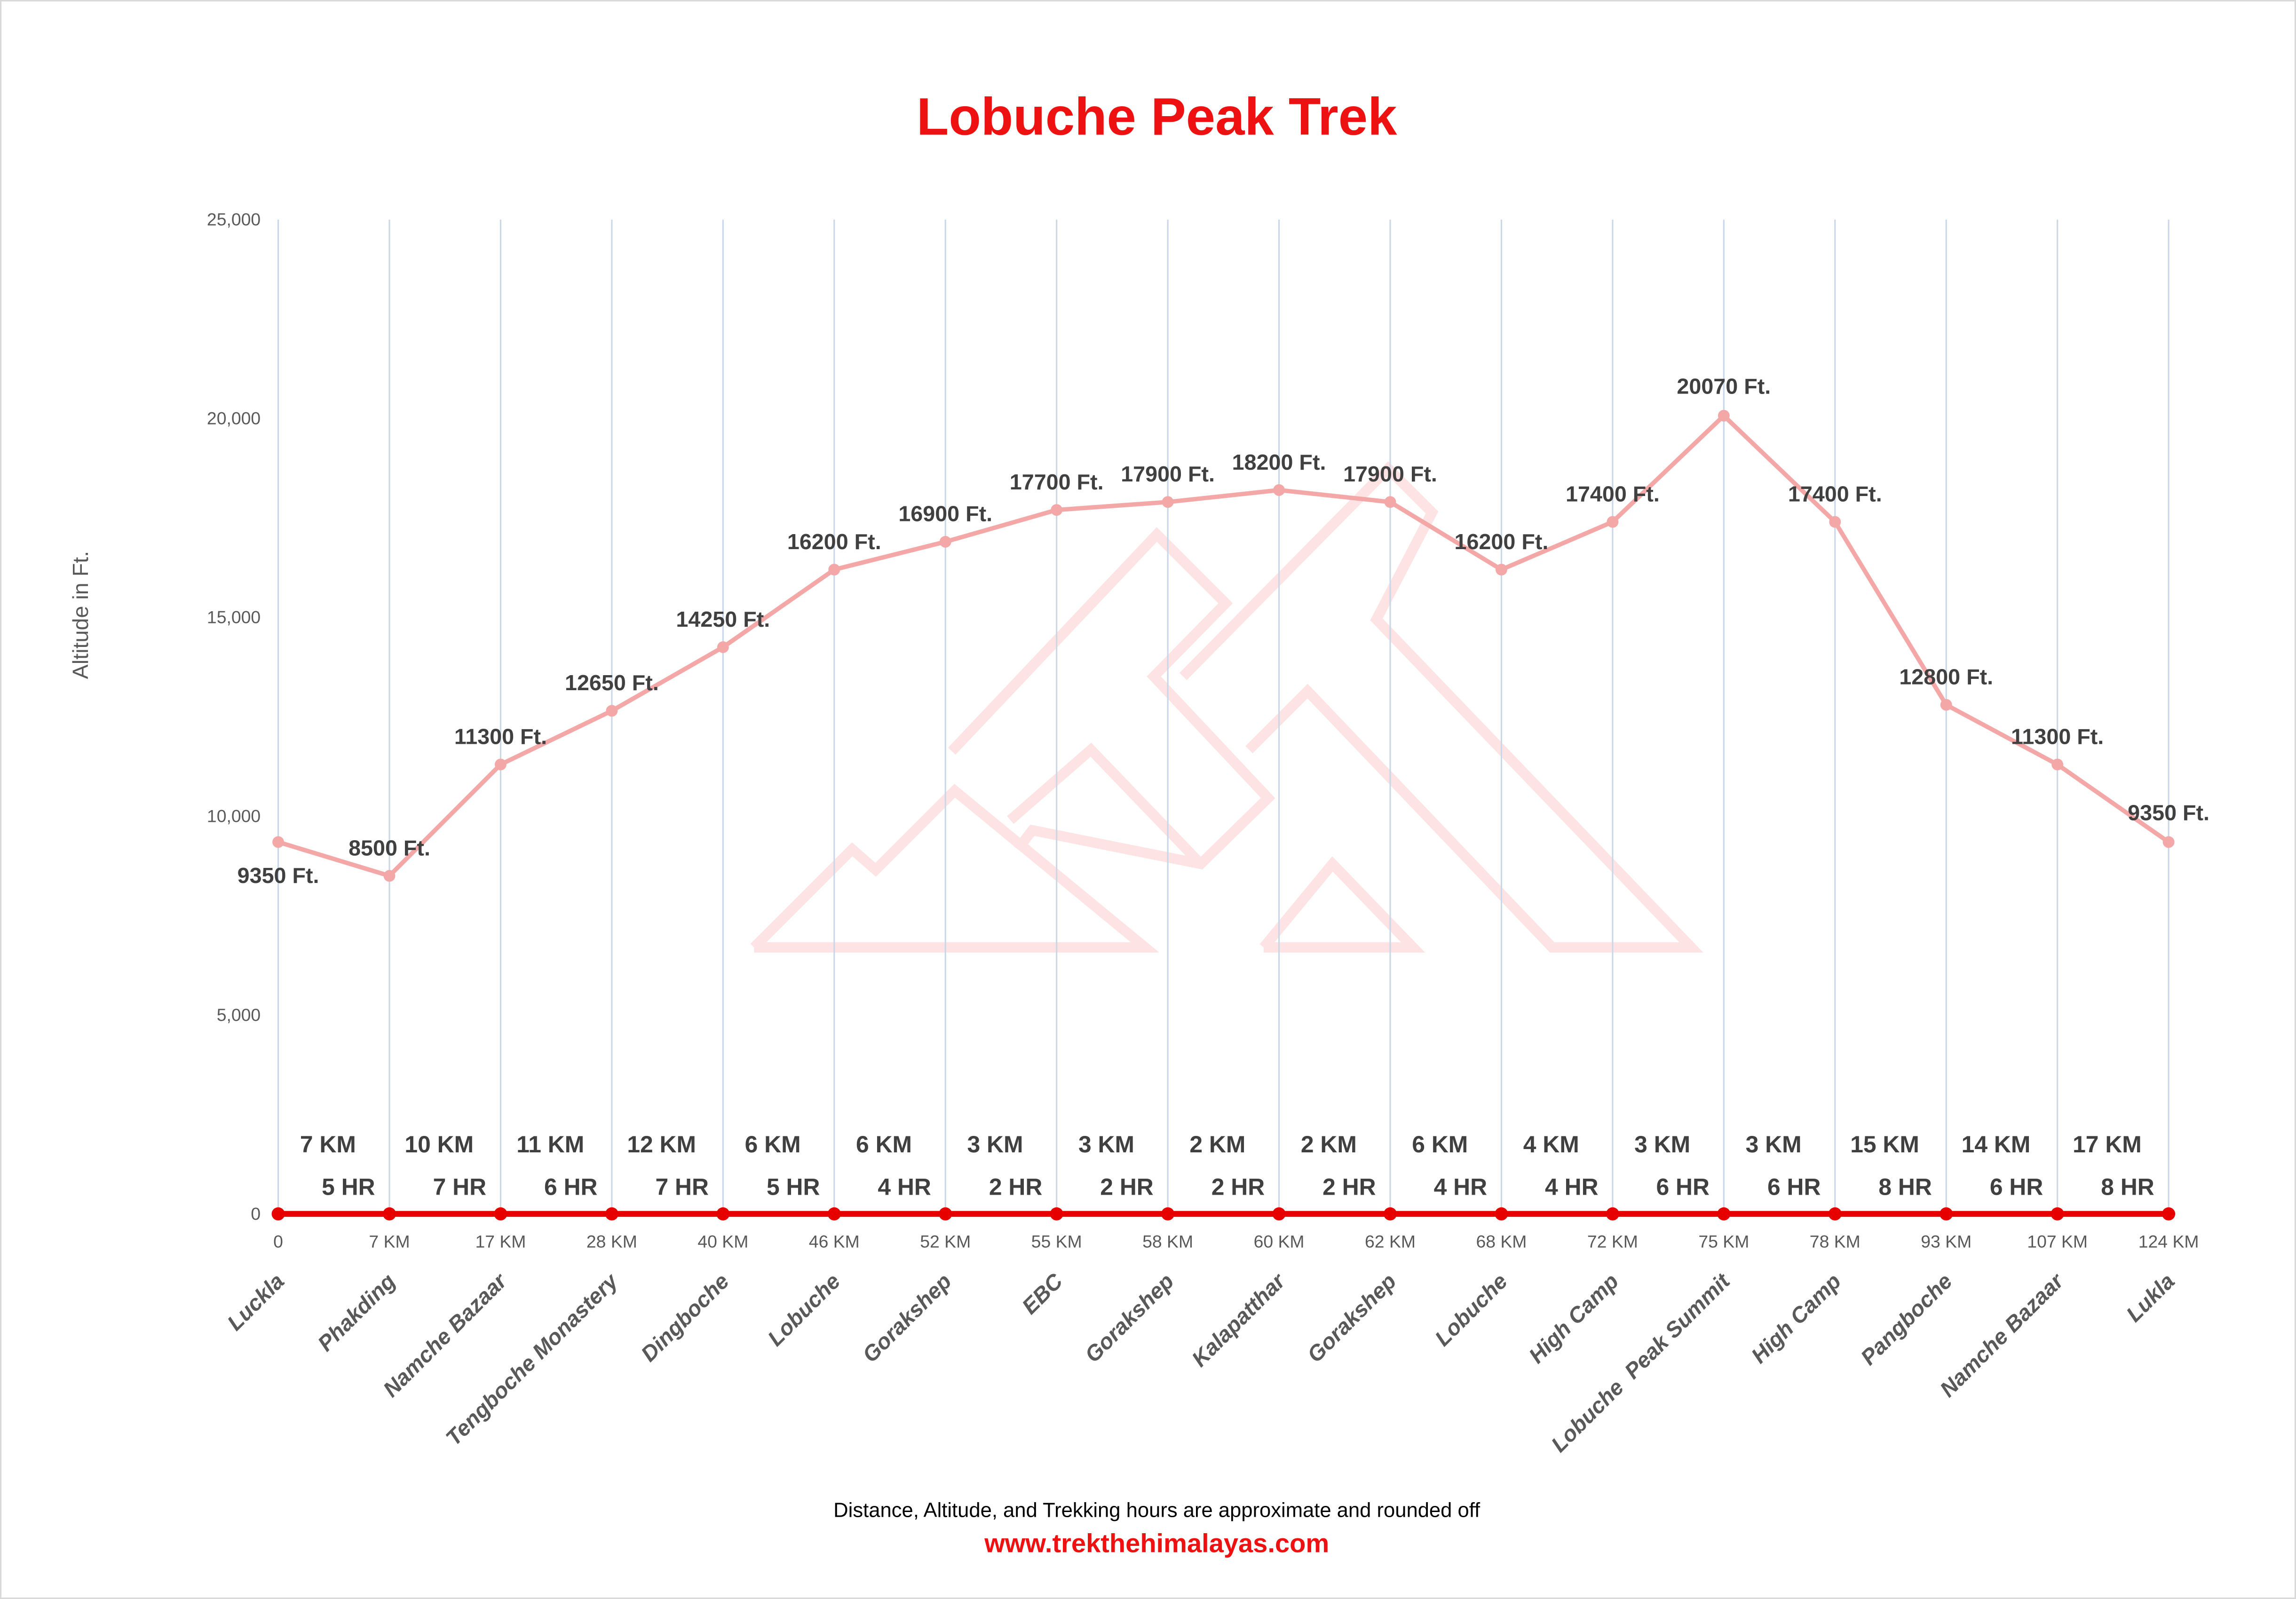 This screenshot has width=2296, height=1599. What do you see at coordinates (1946, 1242) in the screenshot?
I see `x-tick-label: 93 KM` at bounding box center [1946, 1242].